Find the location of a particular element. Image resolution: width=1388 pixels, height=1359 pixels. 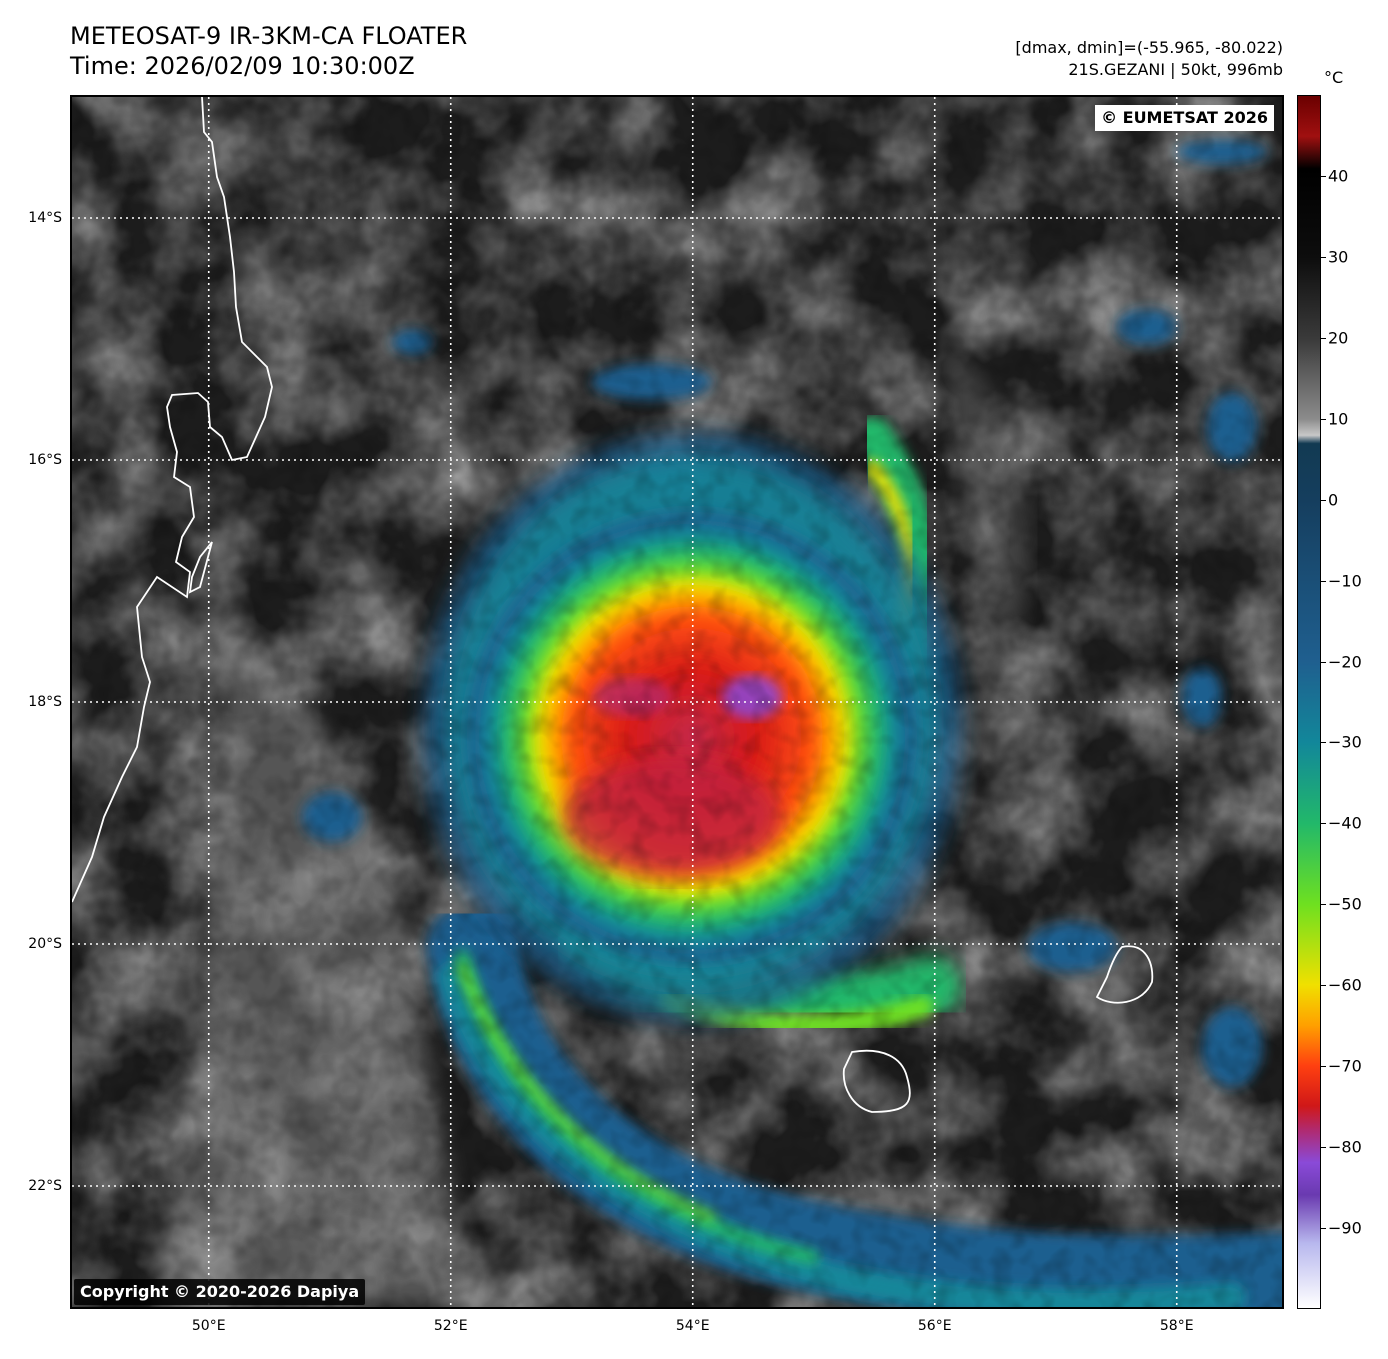

longitude-label: 50°E is located at coordinates (208, 1326).